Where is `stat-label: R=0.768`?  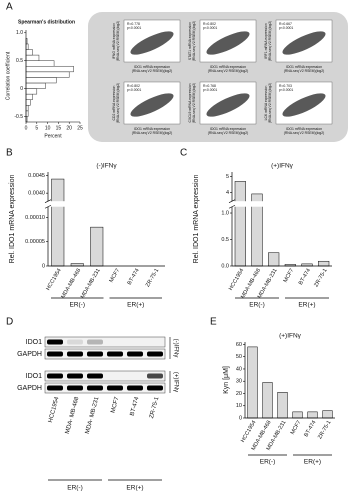 stat-label: R=0.768 is located at coordinates (209, 86).